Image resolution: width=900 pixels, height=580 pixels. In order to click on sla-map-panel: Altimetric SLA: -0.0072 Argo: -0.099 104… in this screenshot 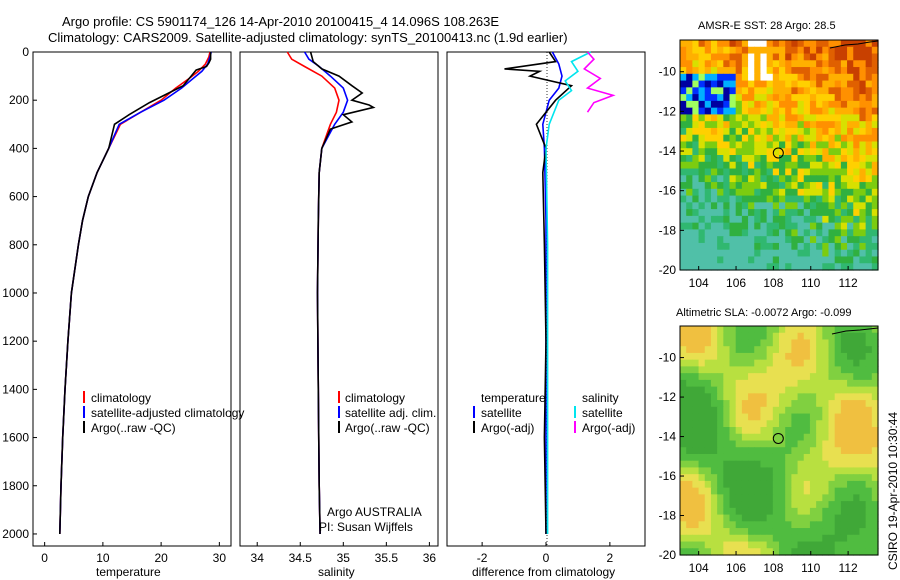, I will do `click(769, 441)`.